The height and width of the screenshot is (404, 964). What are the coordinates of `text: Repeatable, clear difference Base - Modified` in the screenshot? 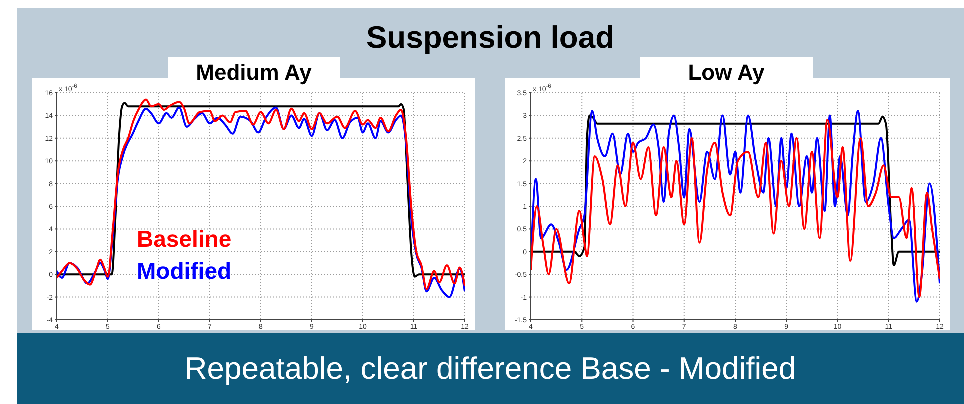 It's located at (491, 369).